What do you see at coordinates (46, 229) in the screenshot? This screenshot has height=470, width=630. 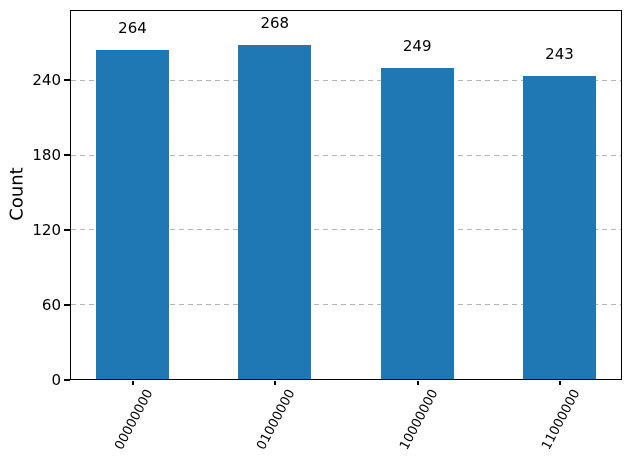 I see `y-tick-label: 120` at bounding box center [46, 229].